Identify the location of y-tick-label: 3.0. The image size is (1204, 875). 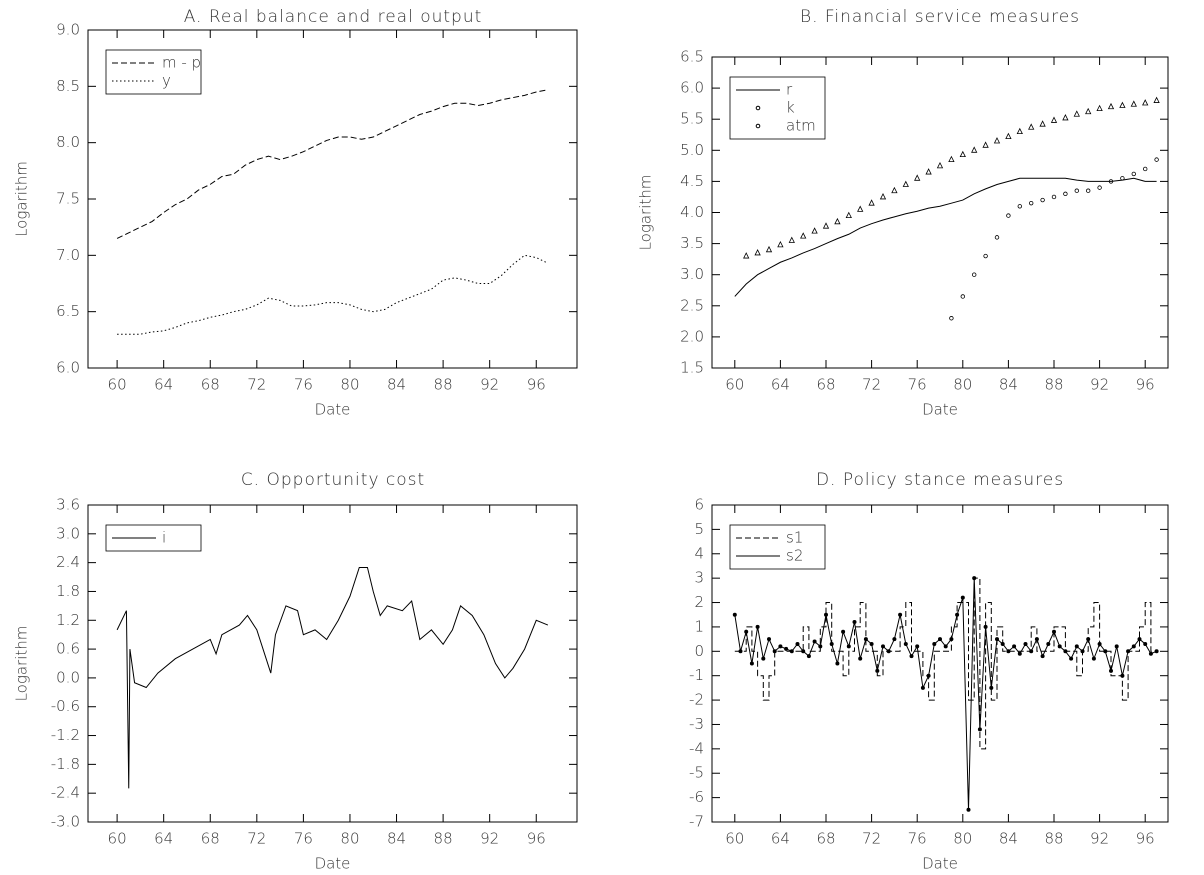
(692, 274).